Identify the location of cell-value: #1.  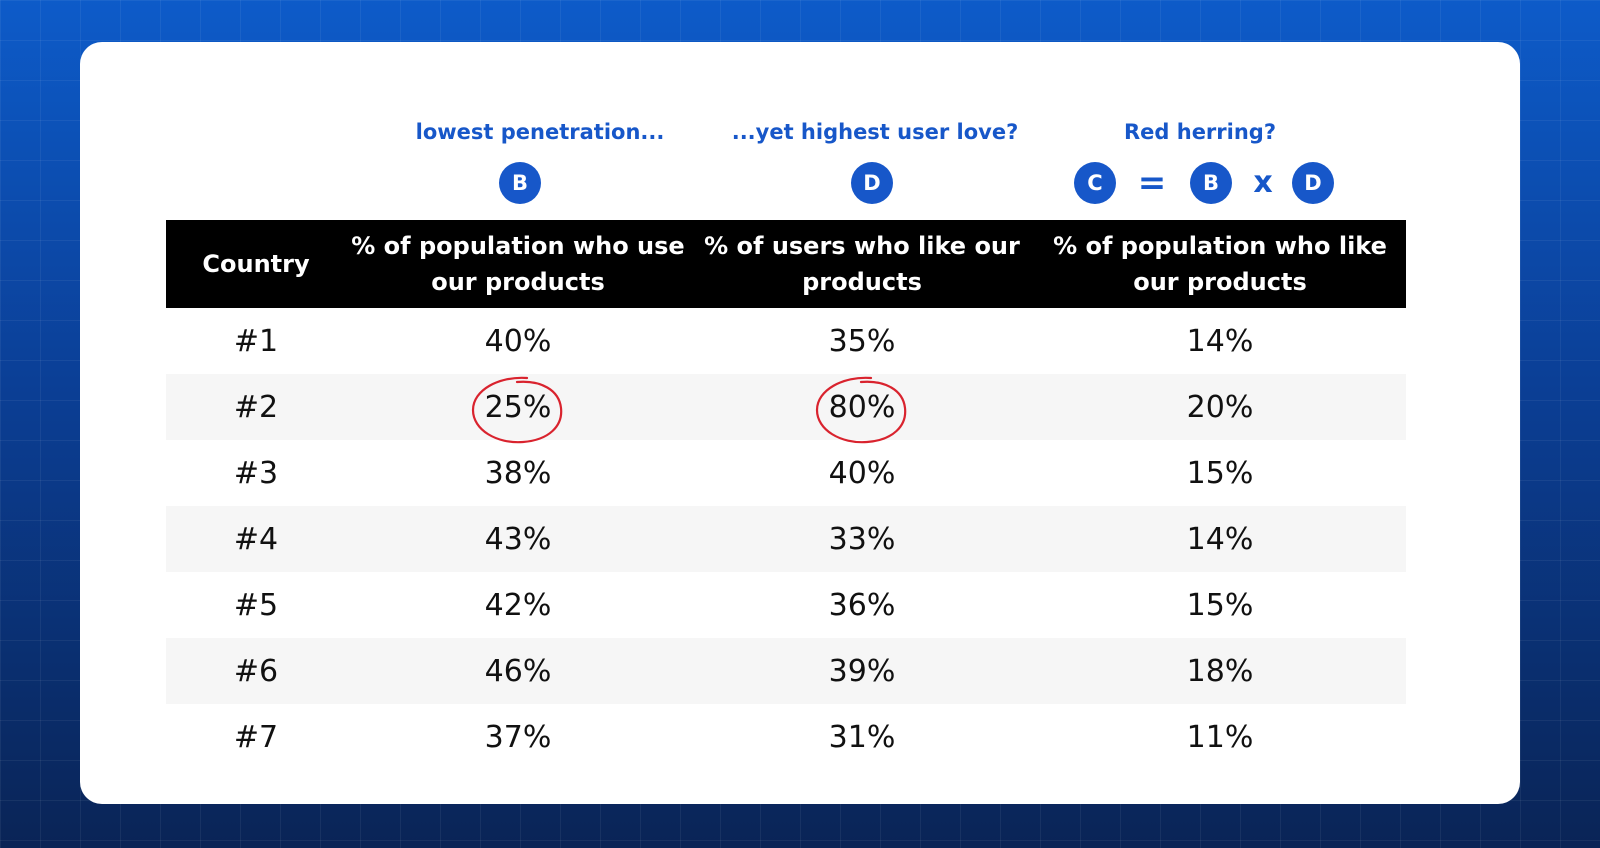
(256, 341).